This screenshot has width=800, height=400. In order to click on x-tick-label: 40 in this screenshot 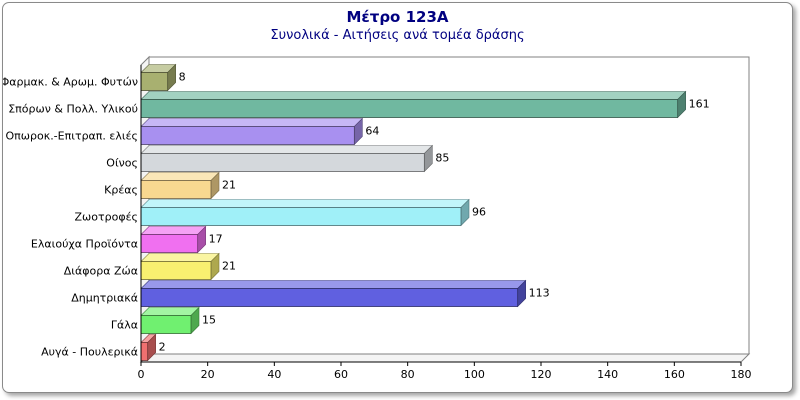, I will do `click(274, 374)`.